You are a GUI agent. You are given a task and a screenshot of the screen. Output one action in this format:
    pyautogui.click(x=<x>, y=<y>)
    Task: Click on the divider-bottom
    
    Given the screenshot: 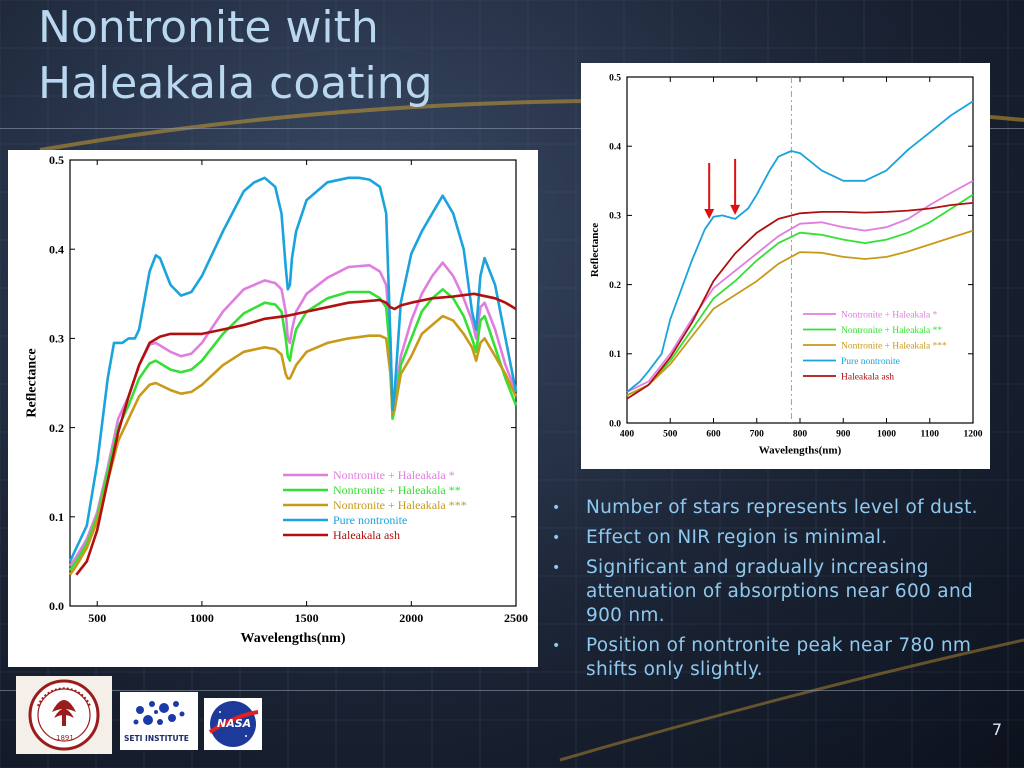 What is the action you would take?
    pyautogui.click(x=512, y=690)
    